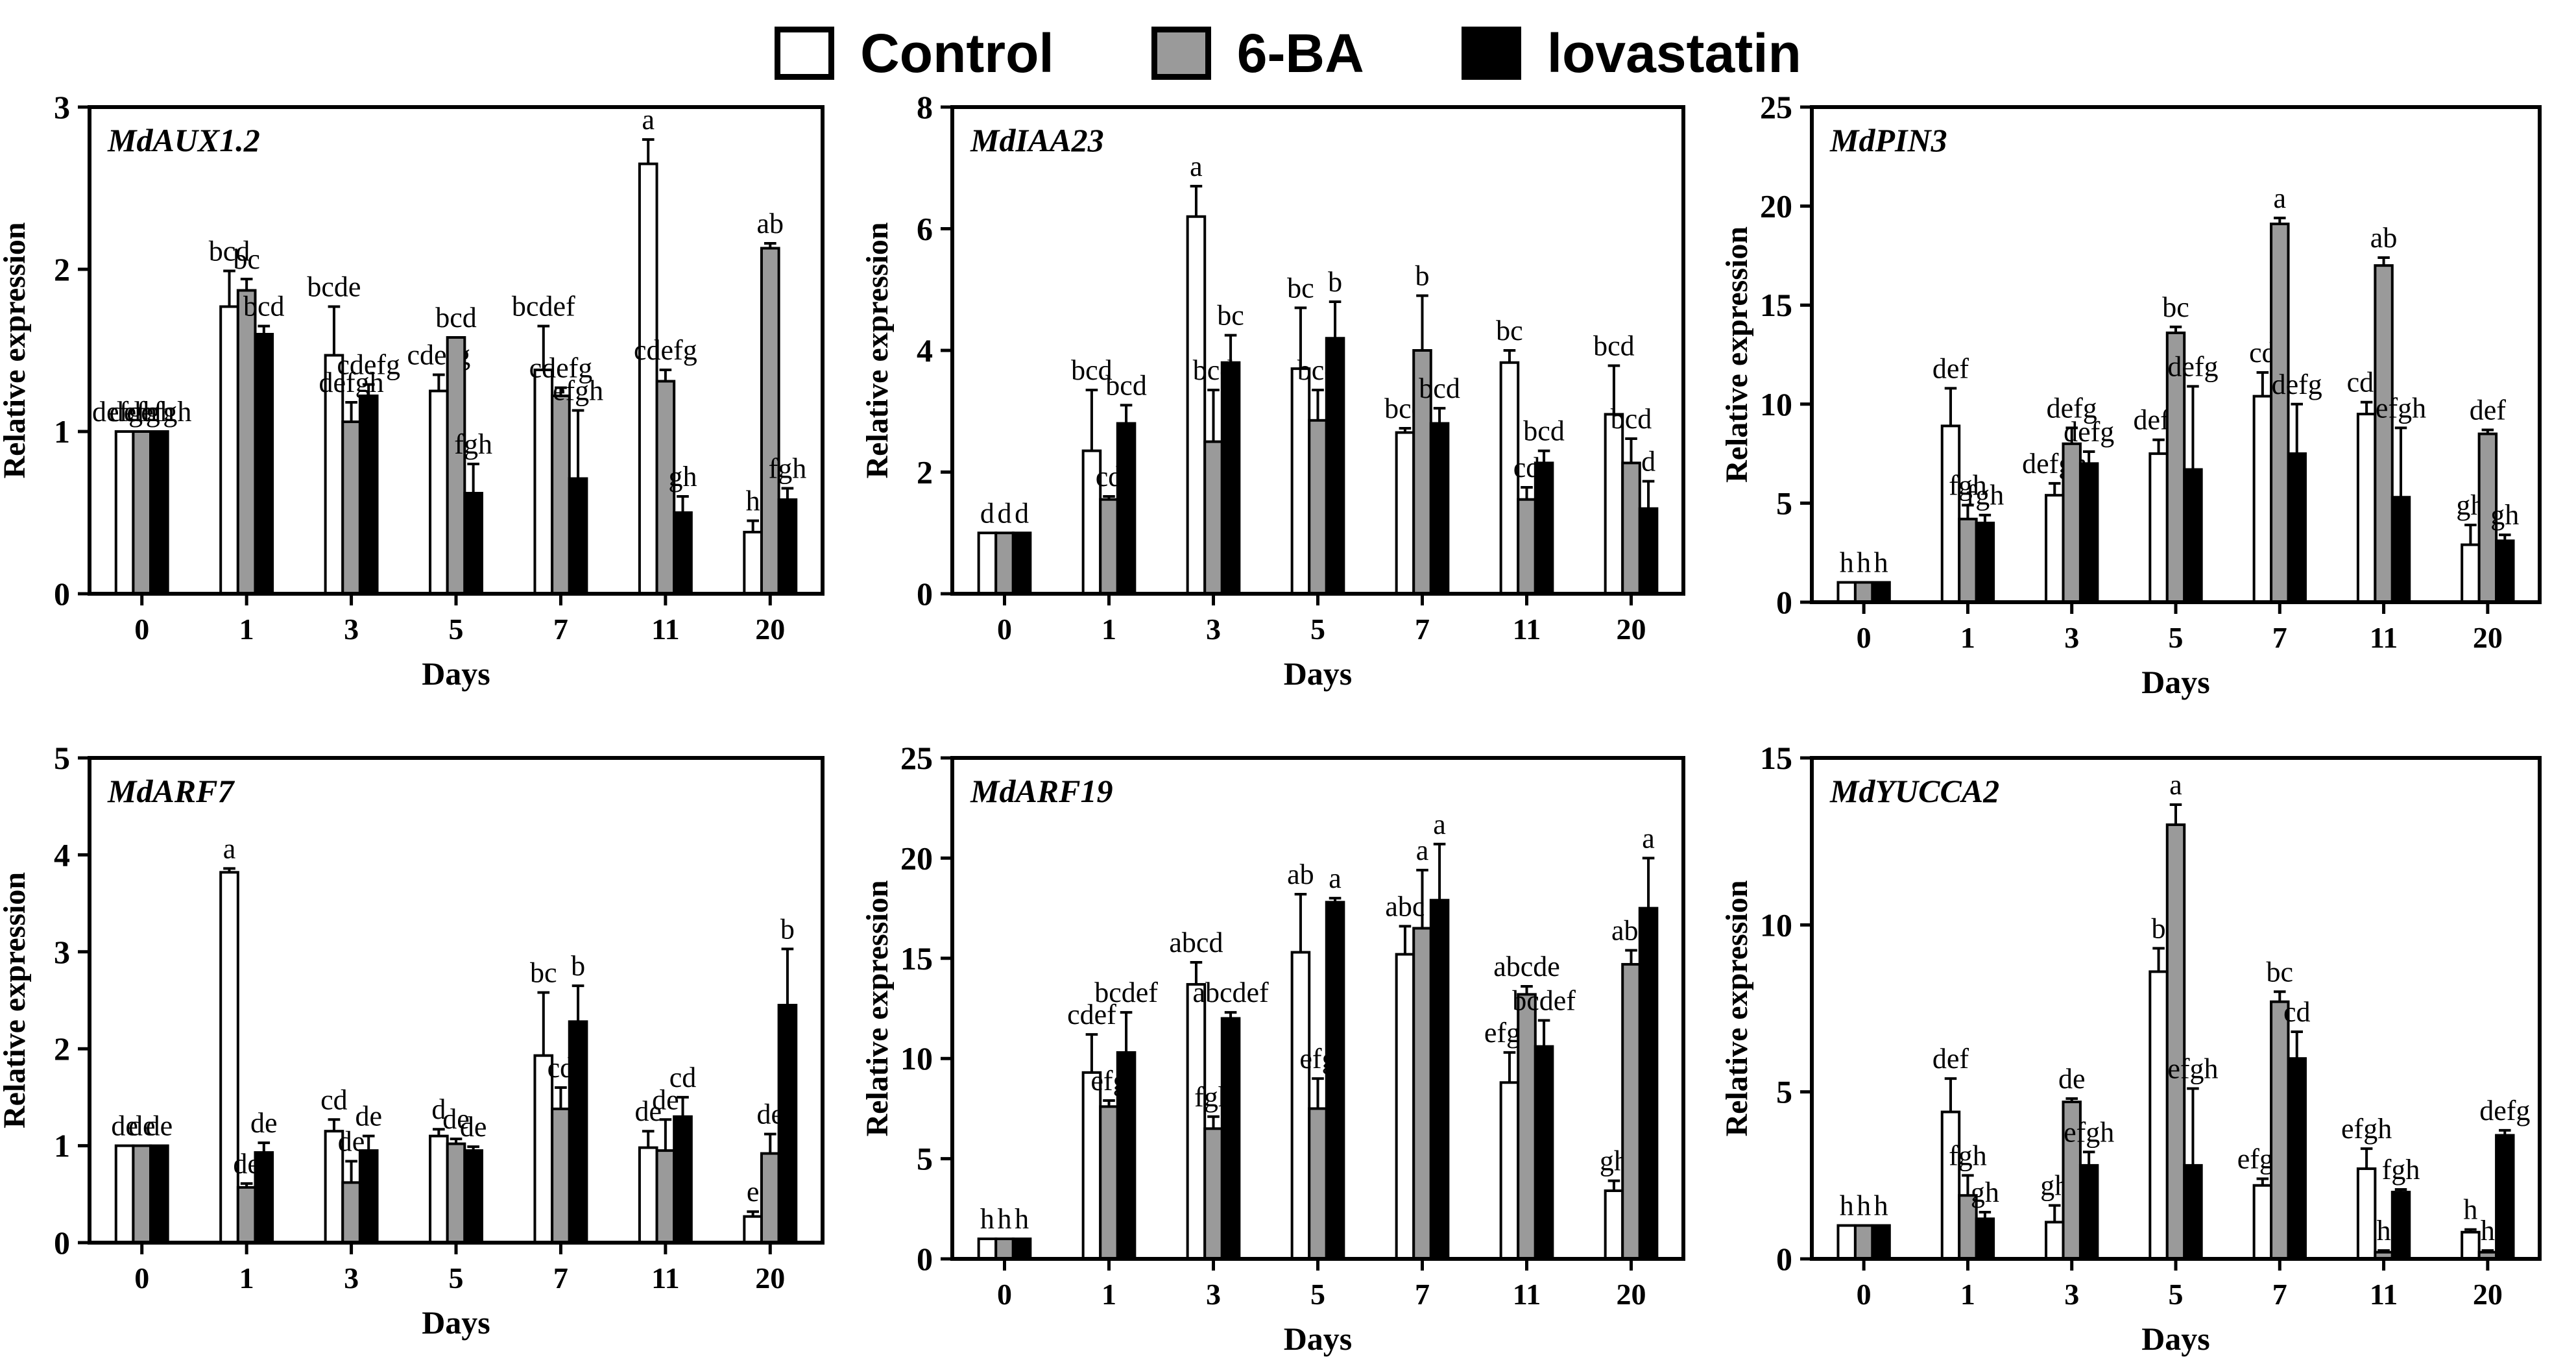 The height and width of the screenshot is (1364, 2576). What do you see at coordinates (438, 1109) in the screenshot?
I see `significance-letter: d` at bounding box center [438, 1109].